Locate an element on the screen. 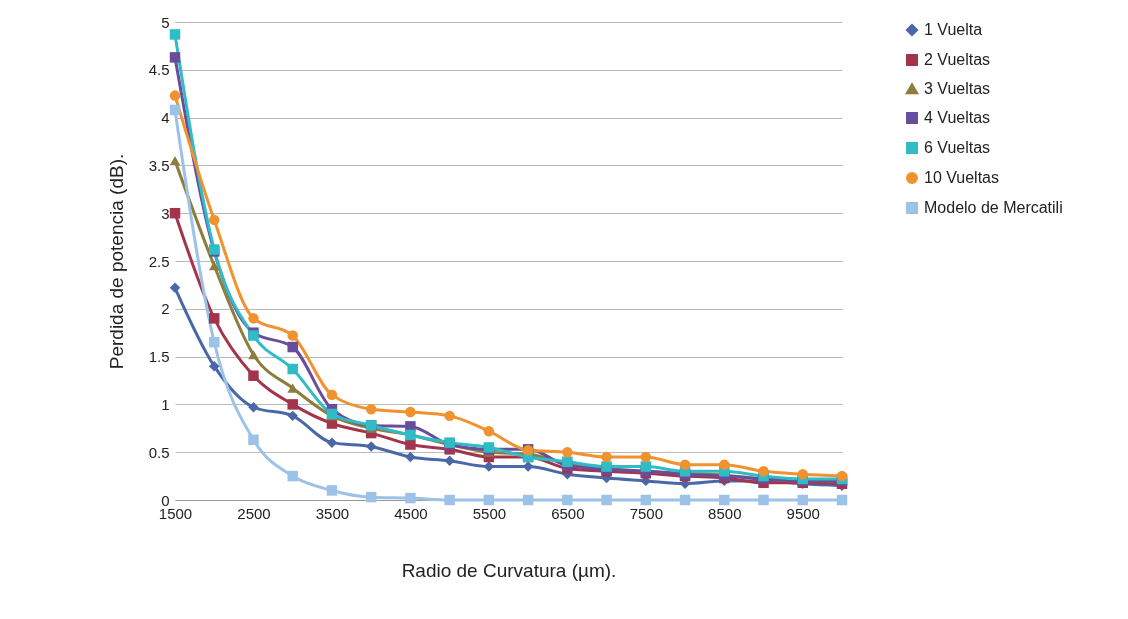  y-tick-label: 3.5 is located at coordinates (159, 165).